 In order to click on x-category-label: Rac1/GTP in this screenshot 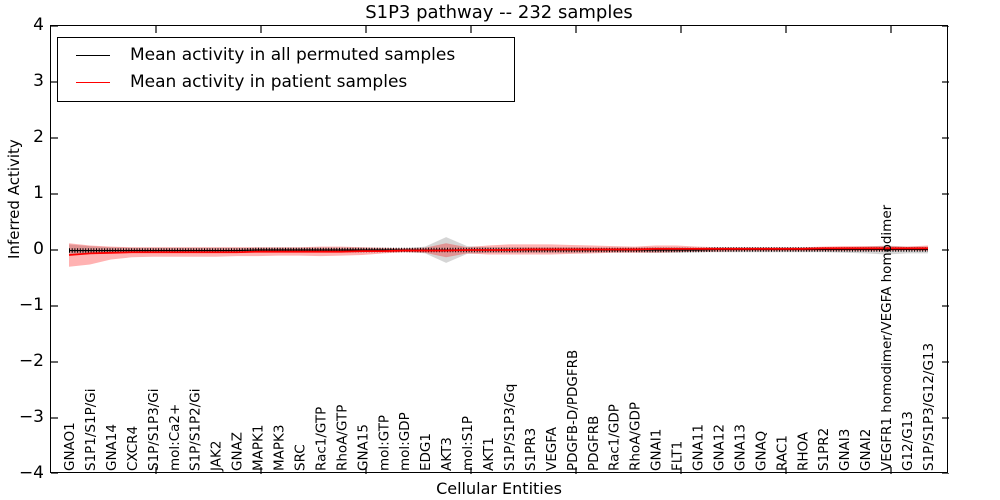, I will do `click(321, 439)`.